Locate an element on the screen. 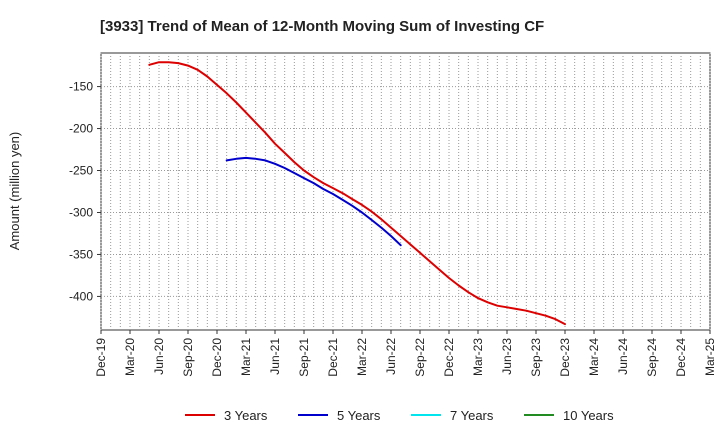  y-tick-label: -200 is located at coordinates (81, 129).